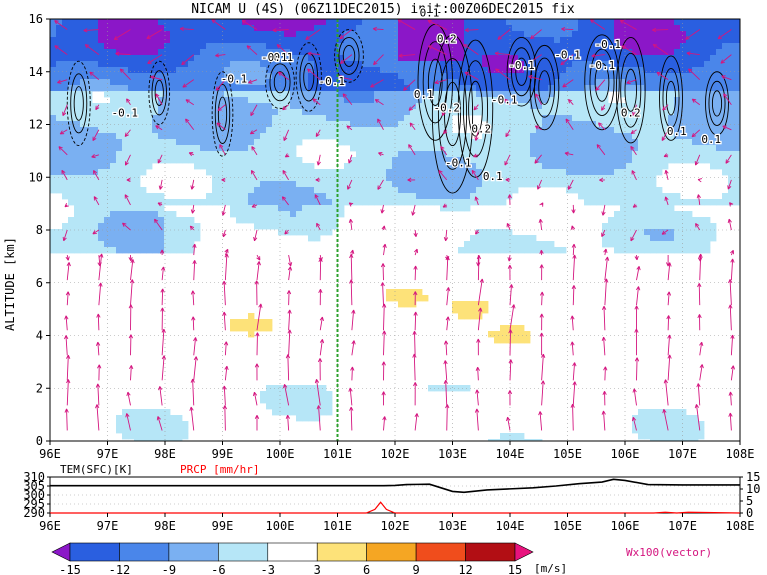  I want to click on surface-right-tick-label: 10, so click(753, 489).